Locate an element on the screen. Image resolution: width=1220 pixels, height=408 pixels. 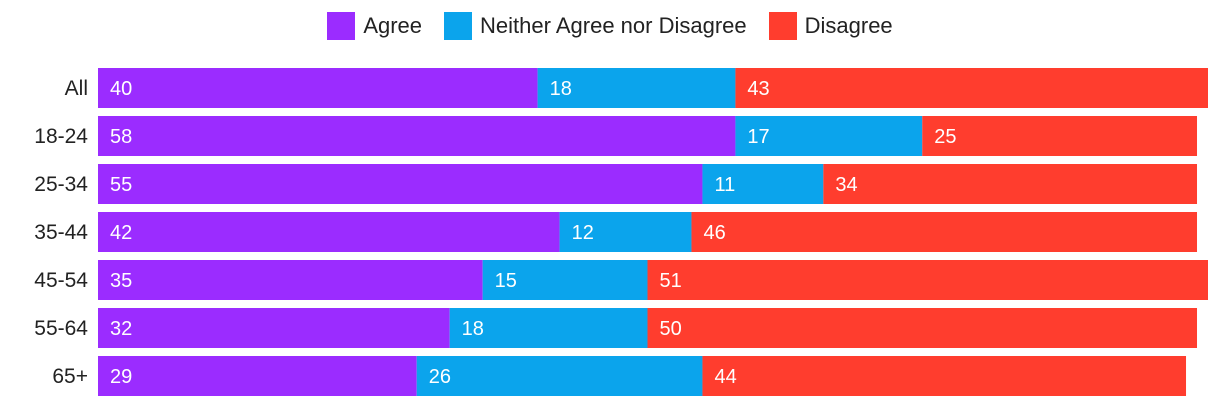
data-label-disagree-35-44: 46 is located at coordinates (714, 233).